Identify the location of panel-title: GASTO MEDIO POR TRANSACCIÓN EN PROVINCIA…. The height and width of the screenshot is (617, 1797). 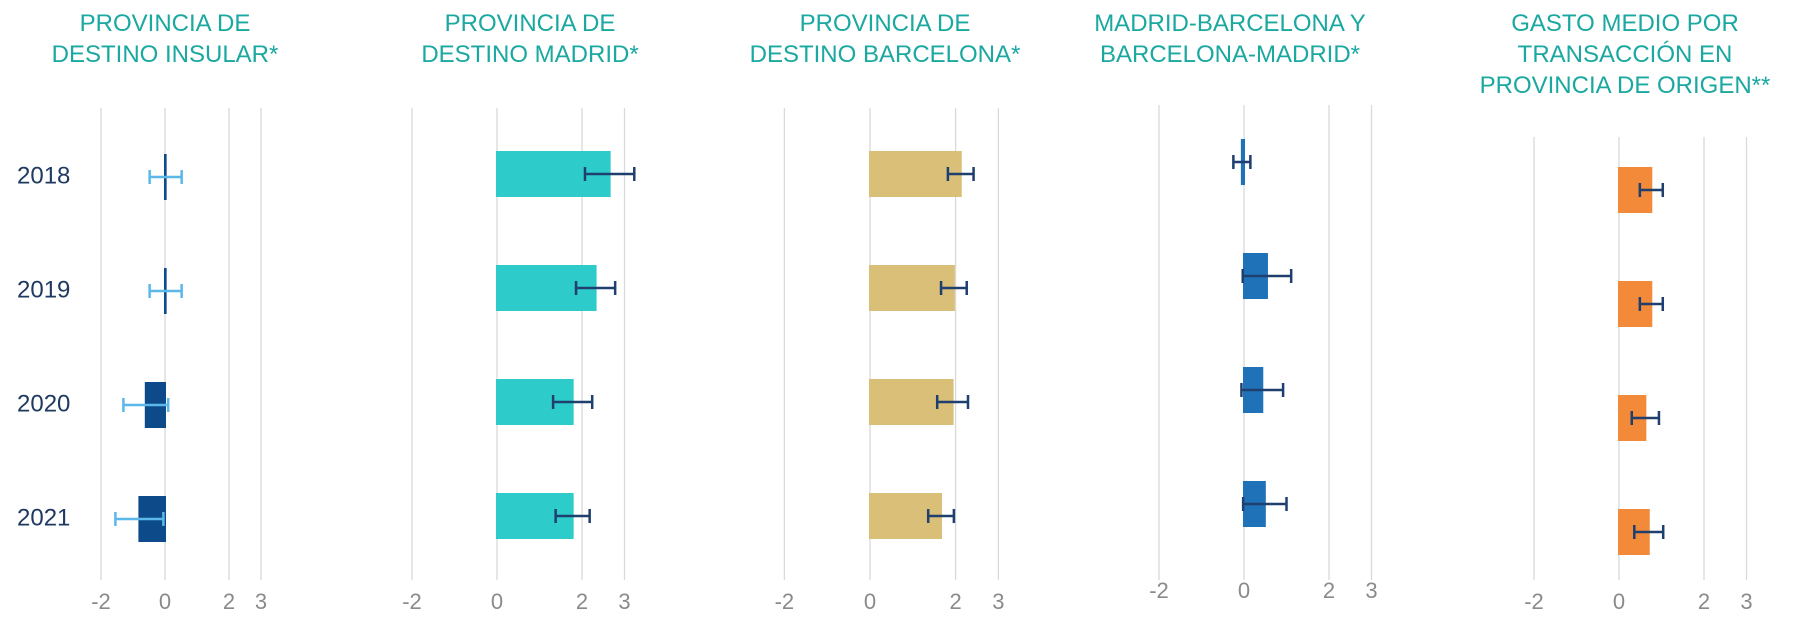
(1625, 54).